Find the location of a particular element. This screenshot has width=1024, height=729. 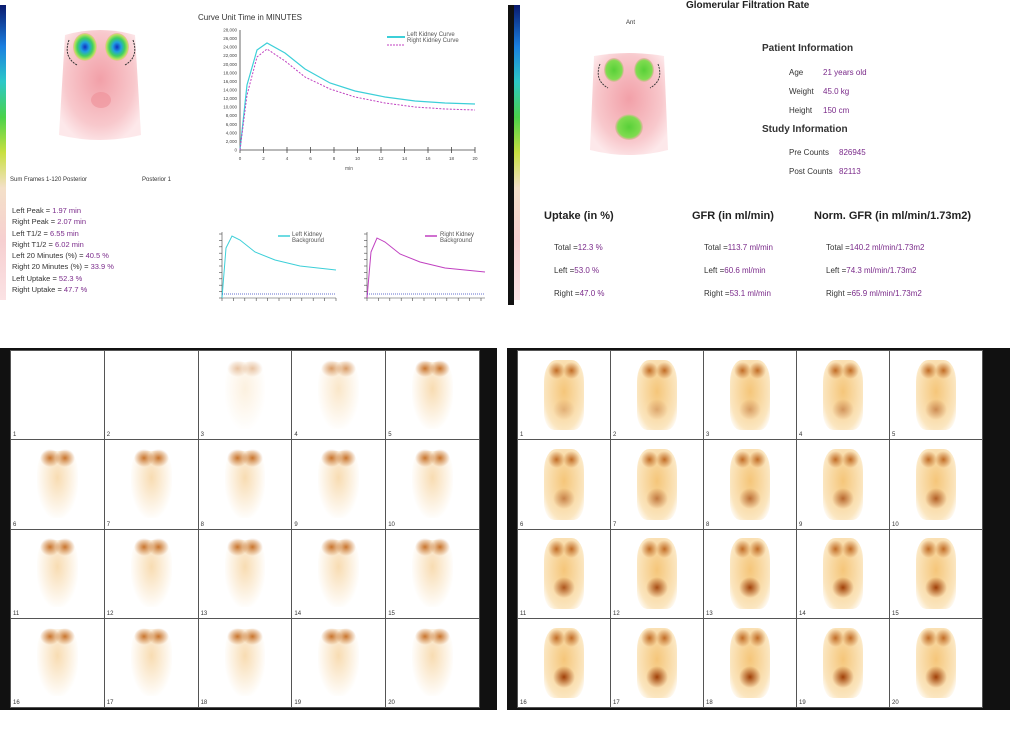

image-caption-right: Posterior 1 is located at coordinates (157, 180).